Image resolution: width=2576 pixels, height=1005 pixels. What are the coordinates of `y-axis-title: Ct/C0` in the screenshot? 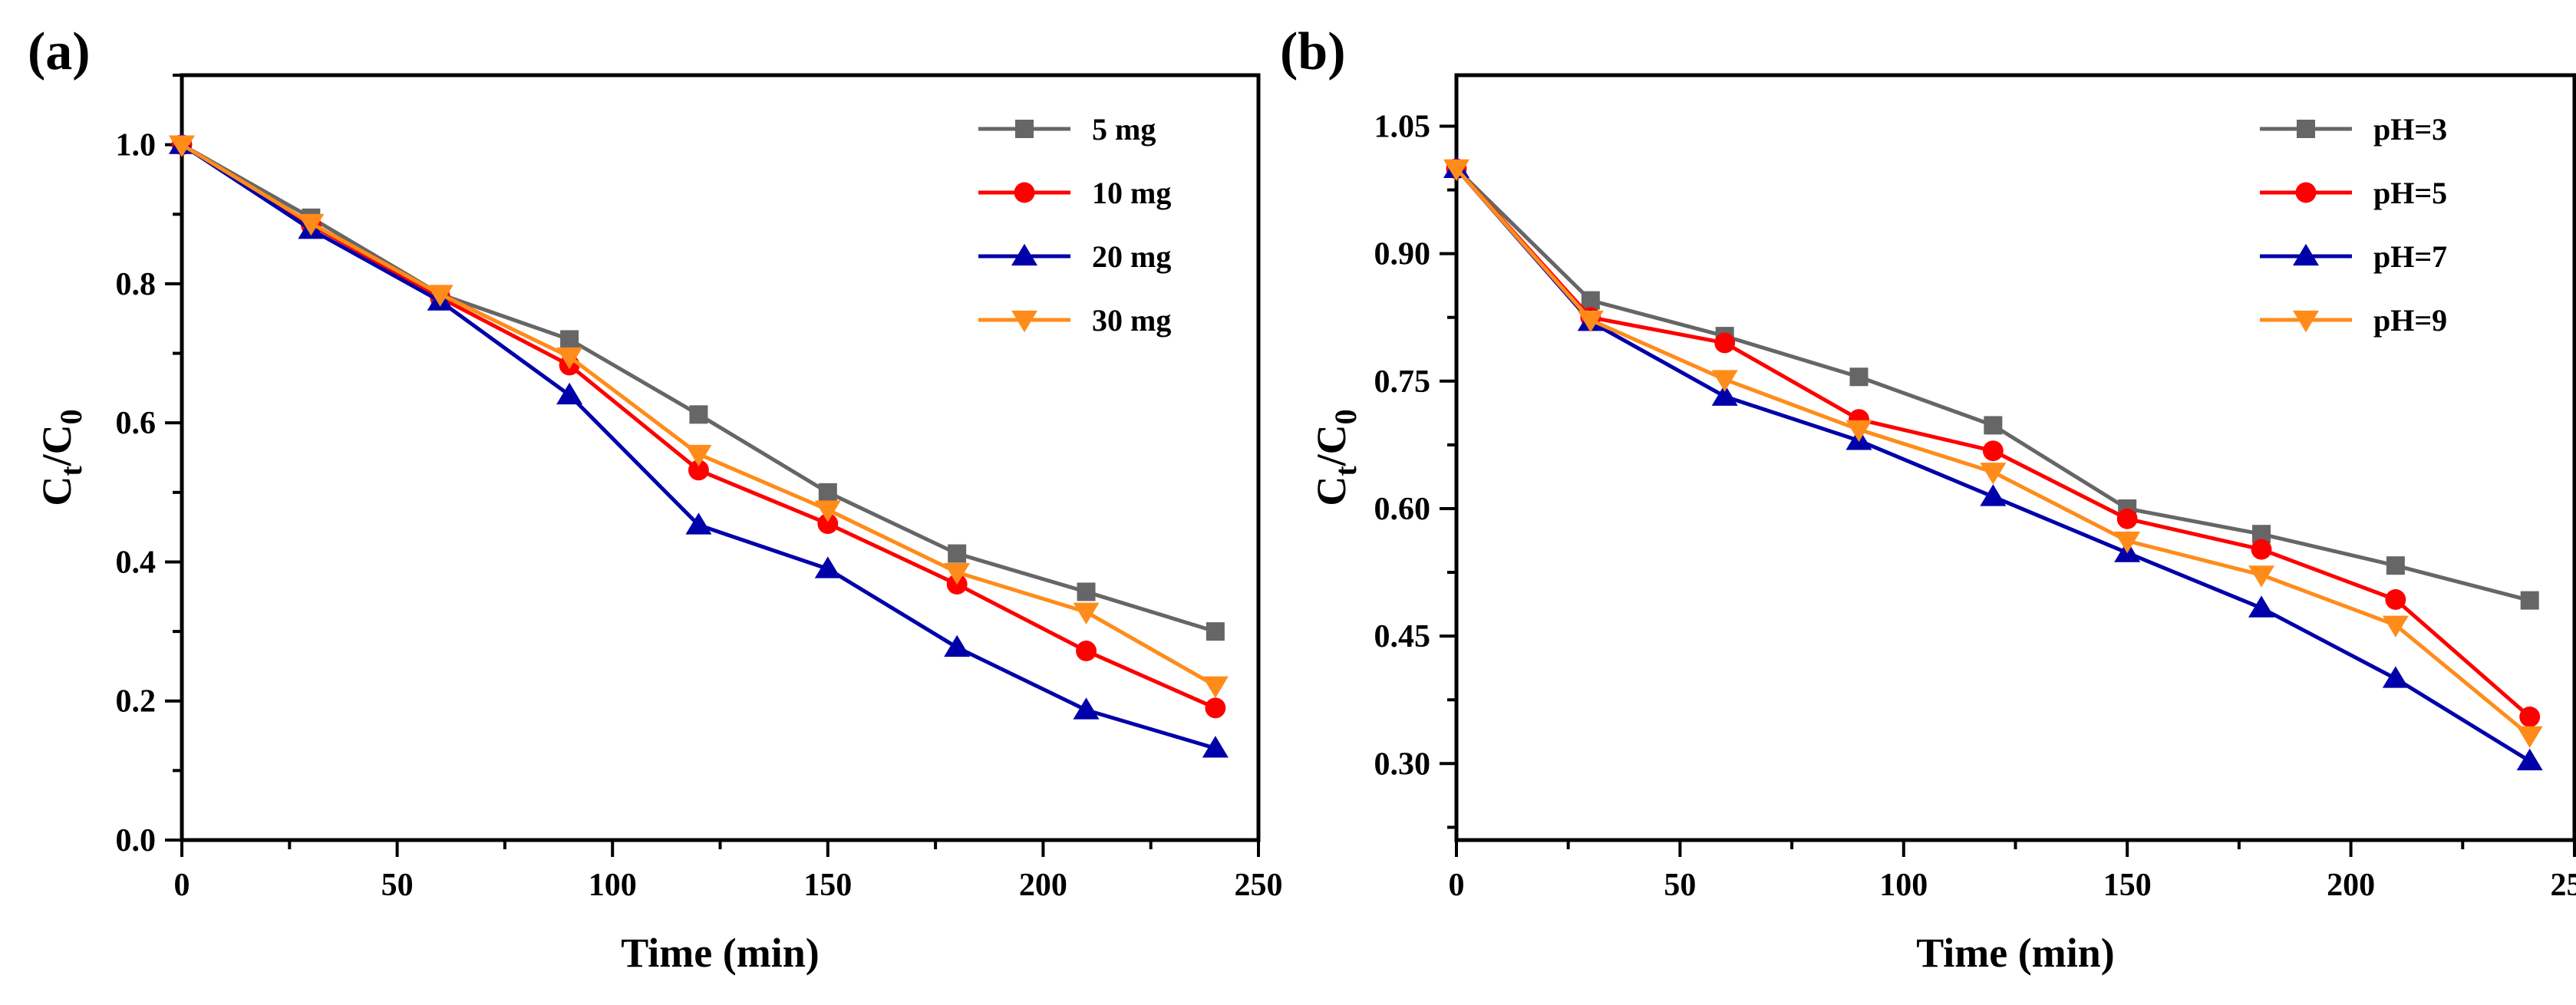 It's located at (61, 458).